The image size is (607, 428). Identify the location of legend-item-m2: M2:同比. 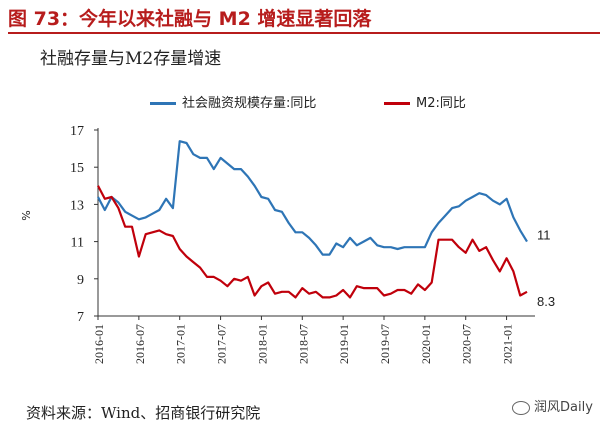
(425, 101).